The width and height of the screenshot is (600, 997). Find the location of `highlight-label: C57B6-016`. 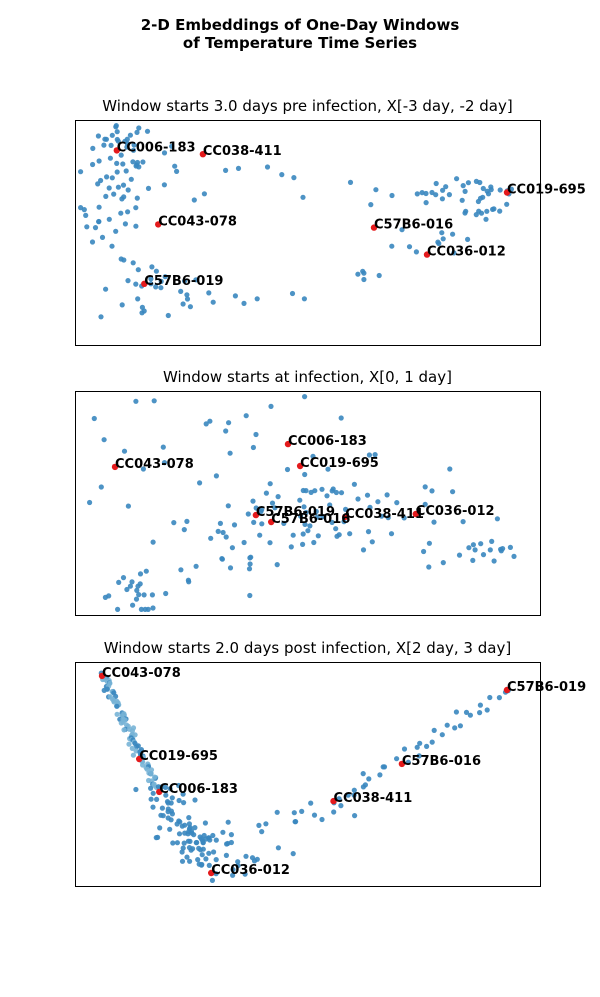

highlight-label: C57B6-016 is located at coordinates (310, 519).